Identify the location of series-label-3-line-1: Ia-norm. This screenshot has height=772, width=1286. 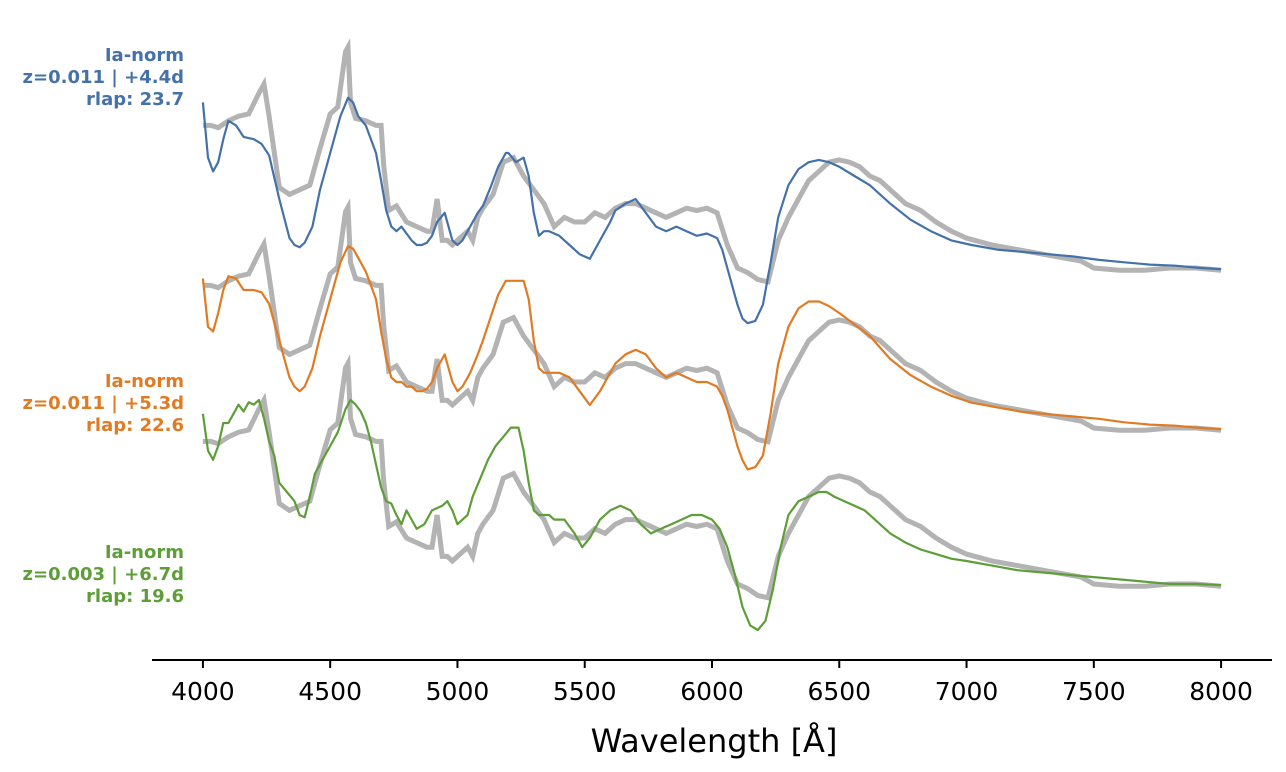
(144, 552).